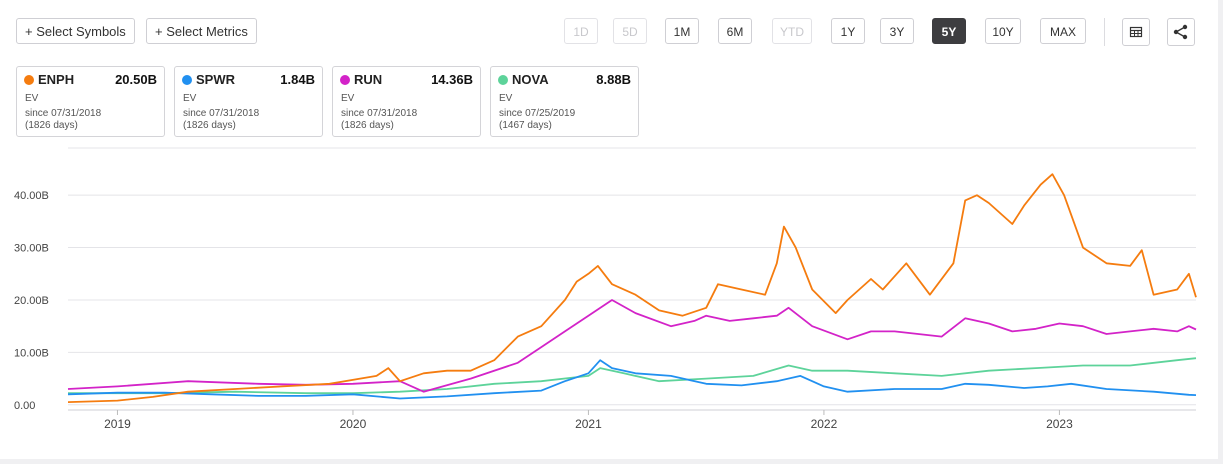 The image size is (1223, 464). Describe the element at coordinates (949, 31) in the screenshot. I see `range-button-5y: 5Y` at that location.